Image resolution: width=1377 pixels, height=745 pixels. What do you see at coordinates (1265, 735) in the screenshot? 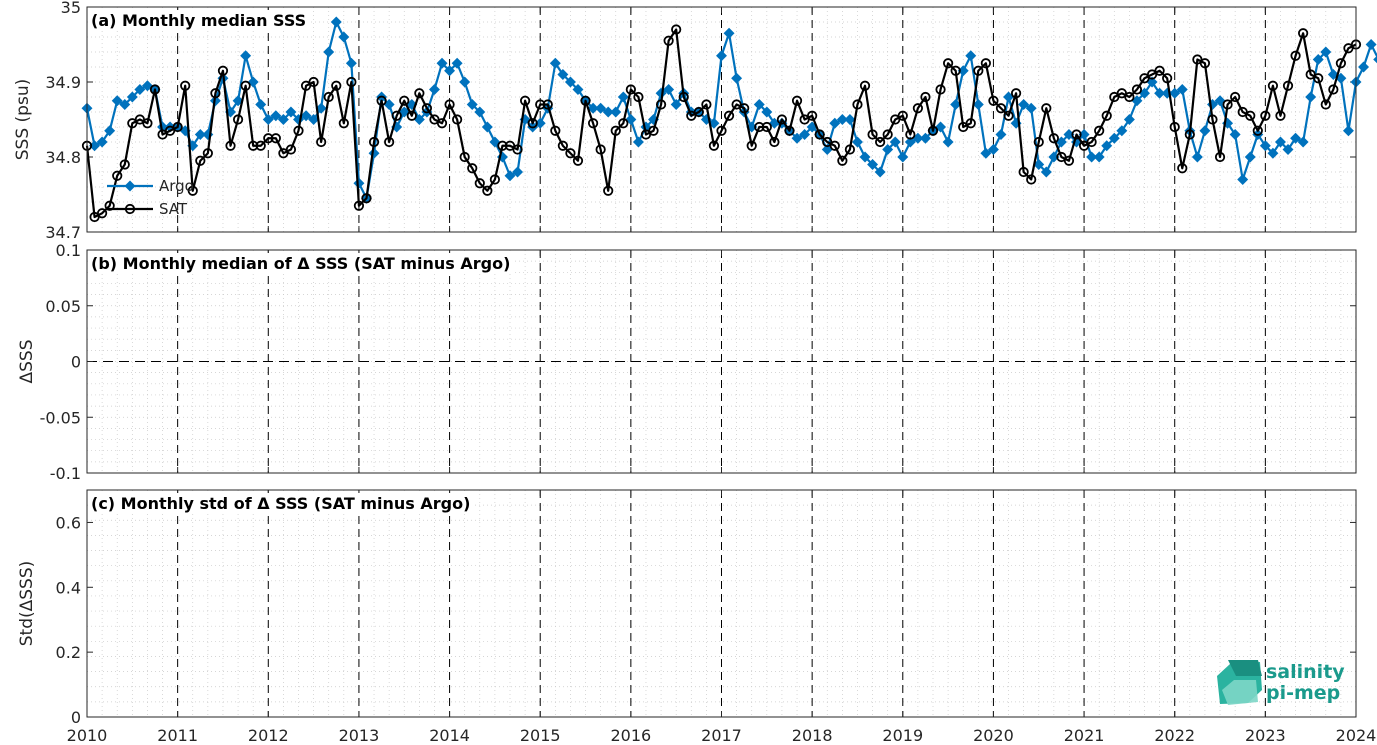
I see `x-tick-label: 2023` at bounding box center [1265, 735].